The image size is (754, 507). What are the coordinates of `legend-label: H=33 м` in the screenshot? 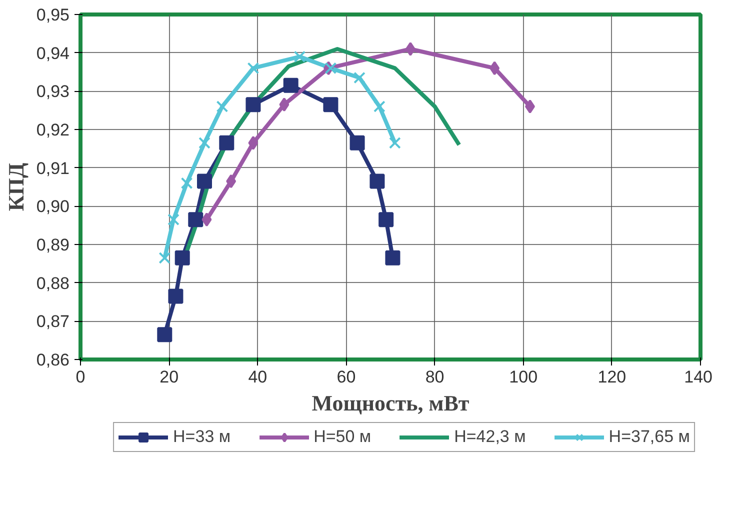 It's located at (202, 437).